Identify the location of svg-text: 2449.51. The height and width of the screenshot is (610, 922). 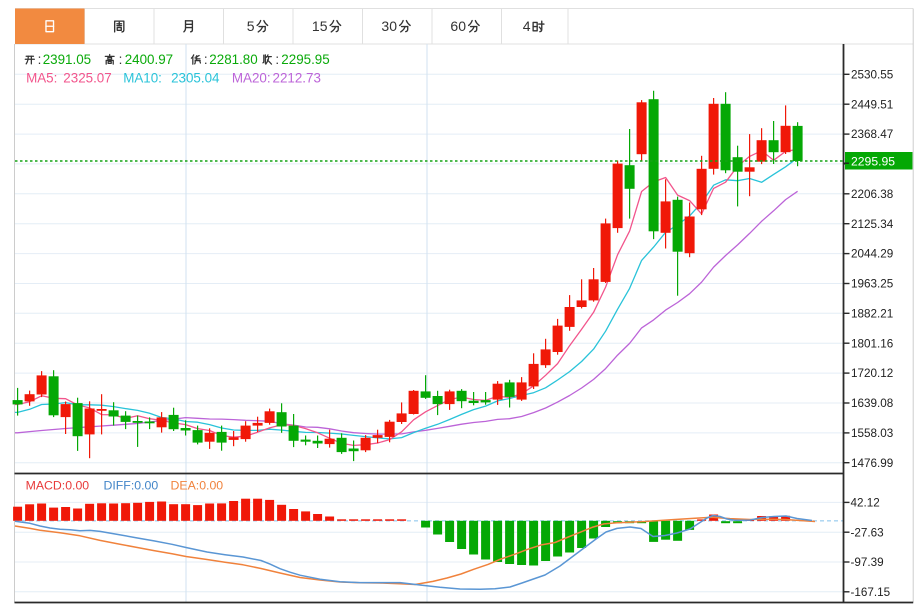
(872, 104).